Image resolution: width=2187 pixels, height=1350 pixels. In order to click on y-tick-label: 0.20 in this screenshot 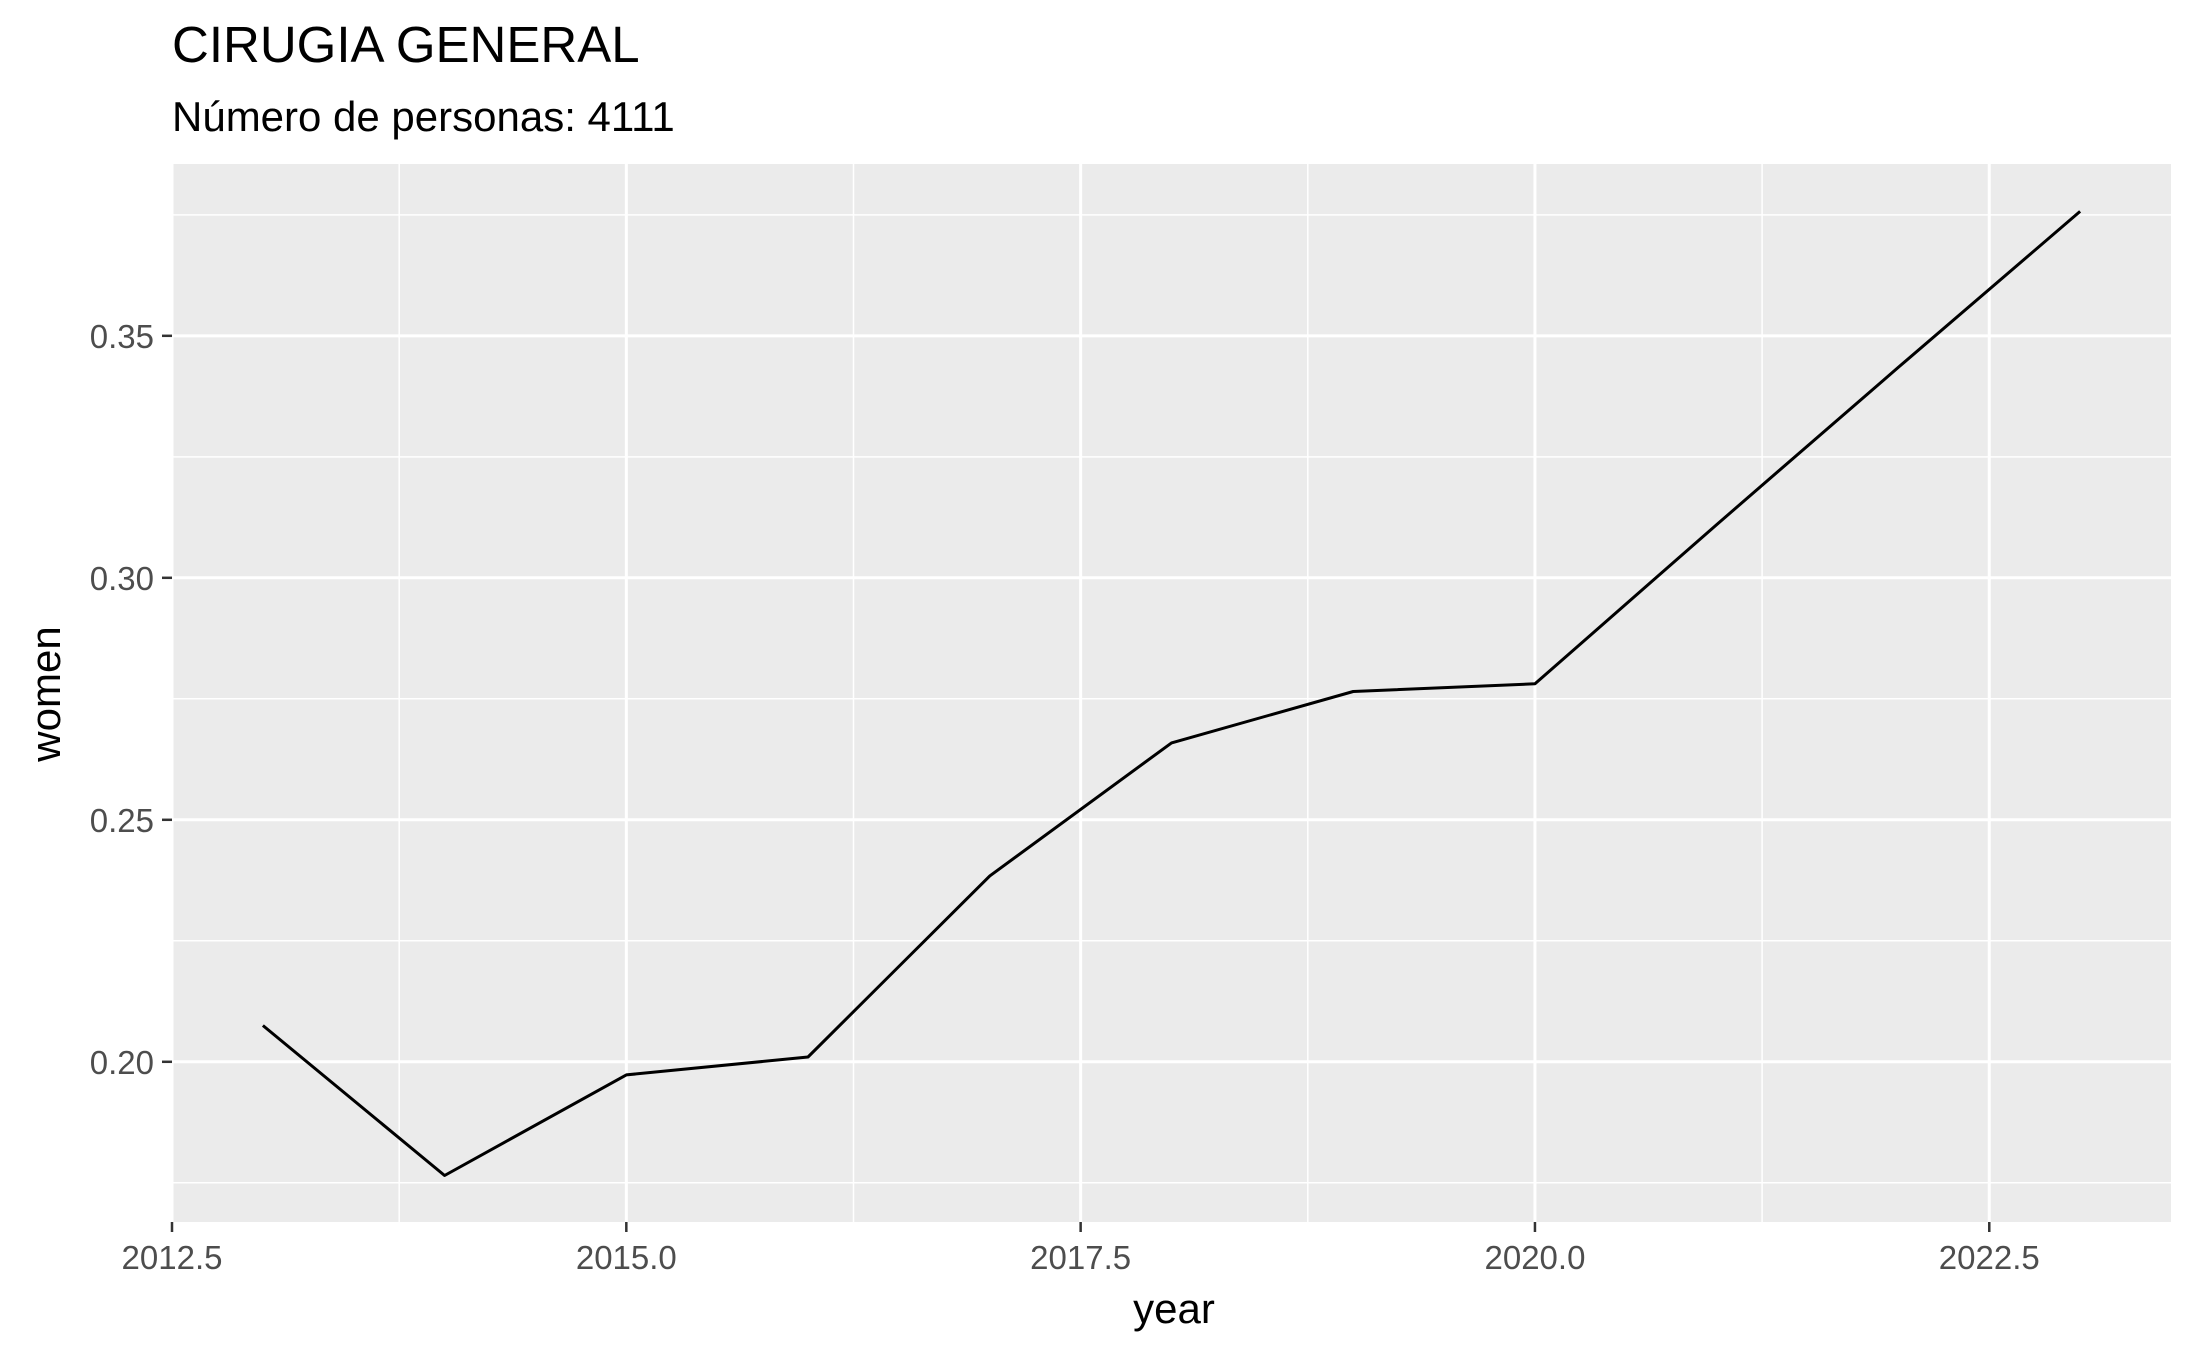, I will do `click(122, 1062)`.